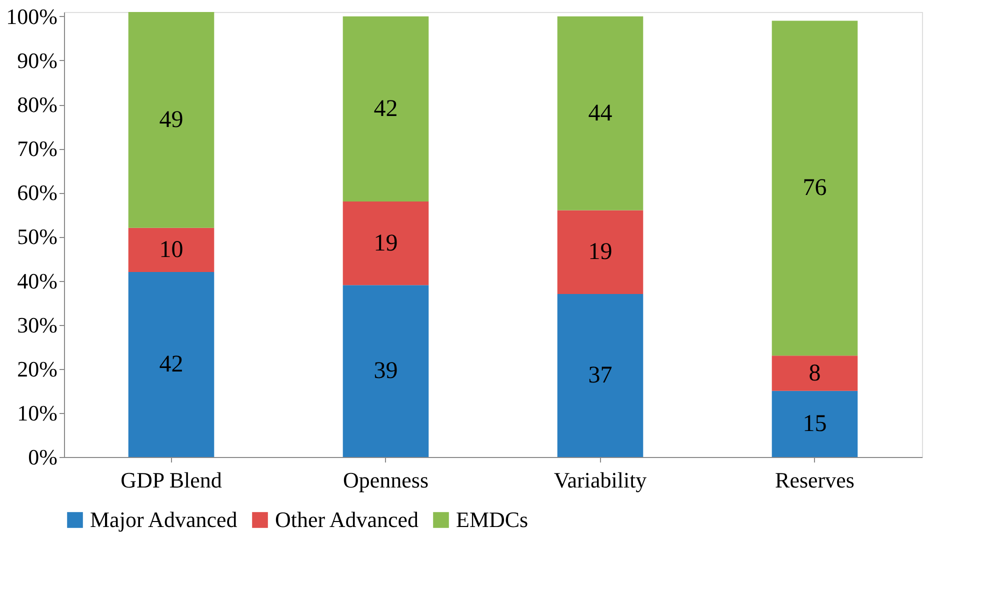 This screenshot has height=602, width=981. I want to click on y-tick-label: 30%, so click(37, 325).